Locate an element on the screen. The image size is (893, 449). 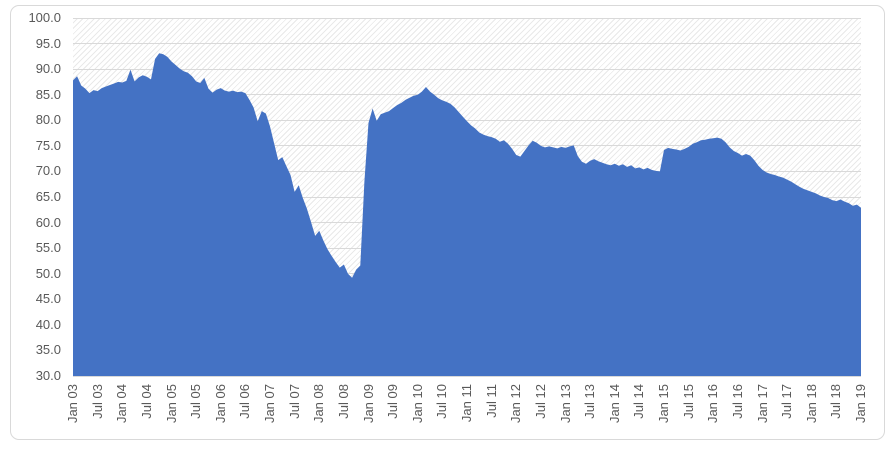
x-tick-label: Jul 06 is located at coordinates (245, 401).